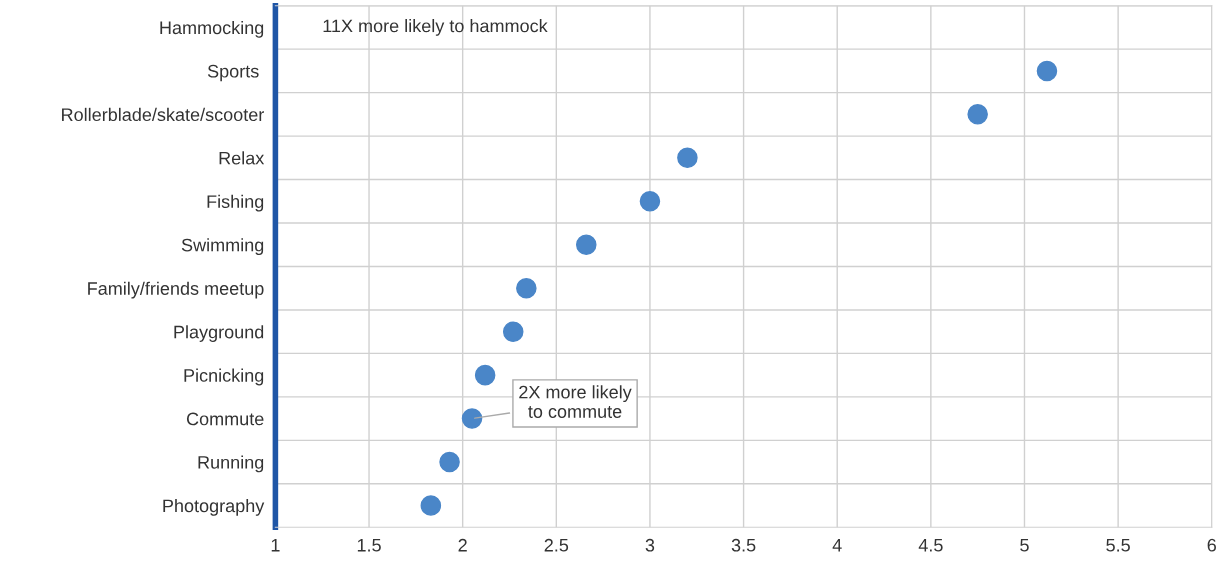 Image resolution: width=1224 pixels, height=570 pixels. Describe the element at coordinates (231, 464) in the screenshot. I see `y-tick-label: Running` at that location.